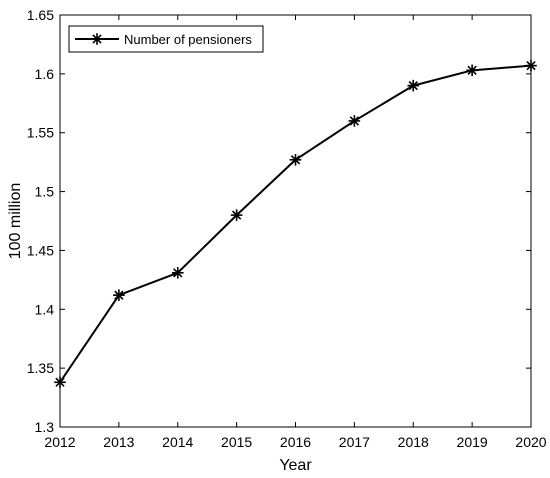  Describe the element at coordinates (177, 442) in the screenshot. I see `x-tick-label: 2014` at that location.